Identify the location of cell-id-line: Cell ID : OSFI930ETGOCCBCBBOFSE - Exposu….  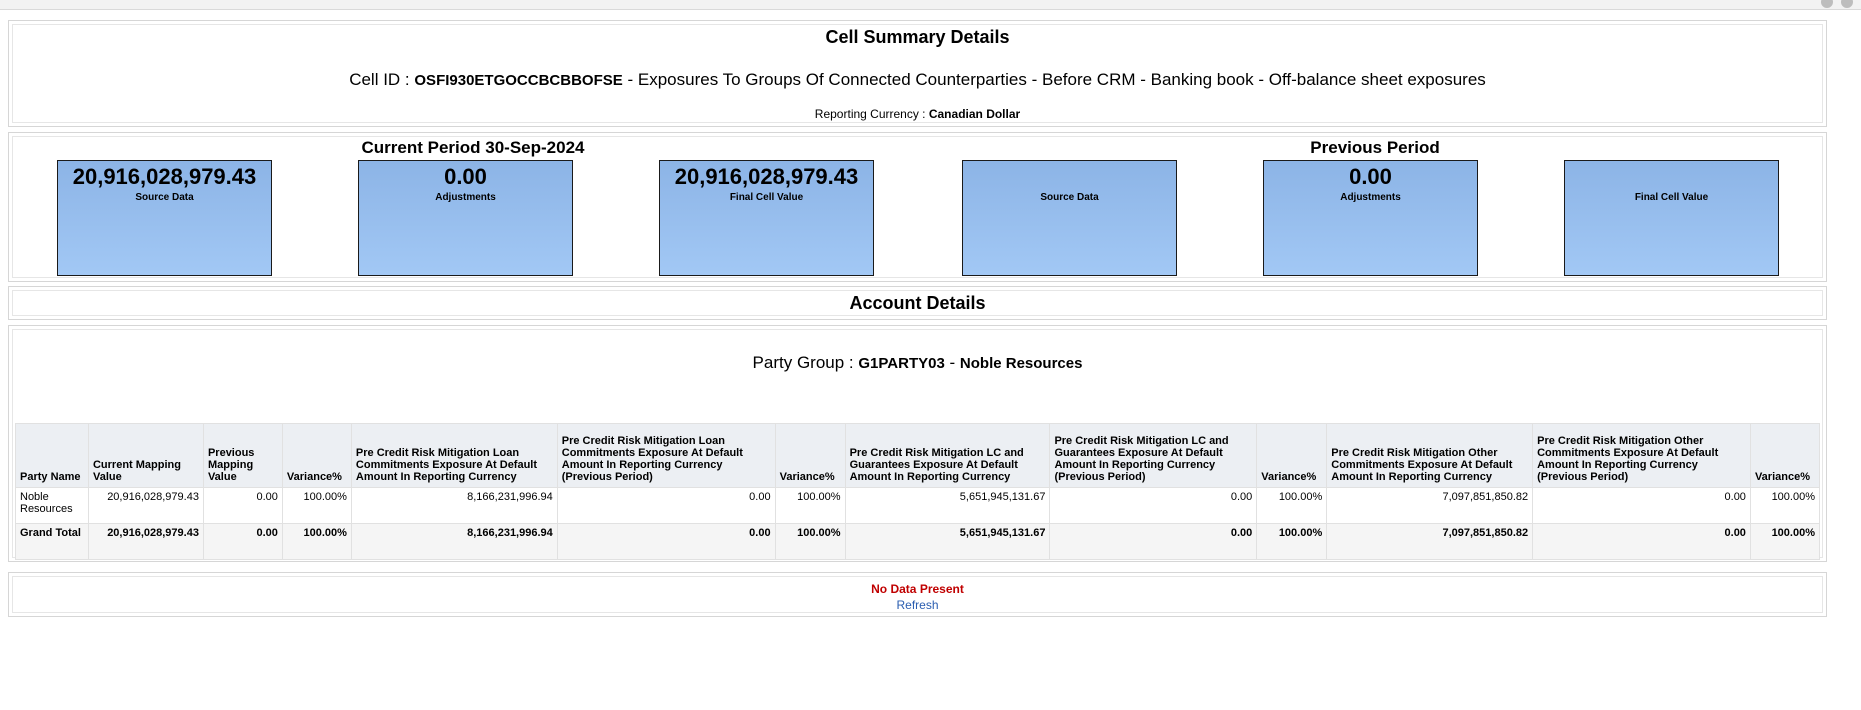
(917, 80).